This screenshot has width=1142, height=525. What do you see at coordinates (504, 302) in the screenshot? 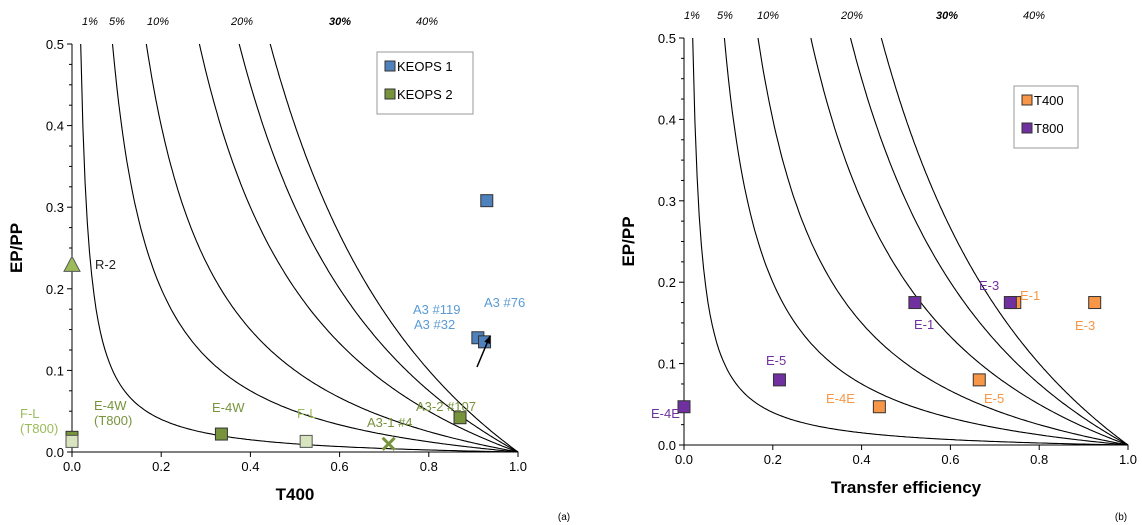
I see `data-label: A3 #76` at bounding box center [504, 302].